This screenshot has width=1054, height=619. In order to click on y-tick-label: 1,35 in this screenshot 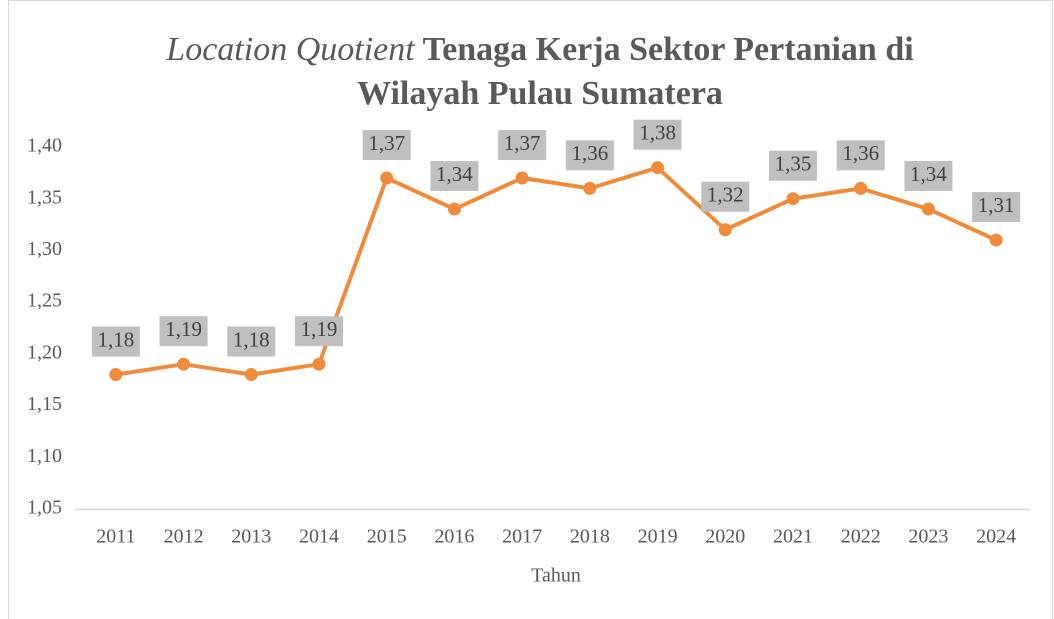, I will do `click(44, 197)`.